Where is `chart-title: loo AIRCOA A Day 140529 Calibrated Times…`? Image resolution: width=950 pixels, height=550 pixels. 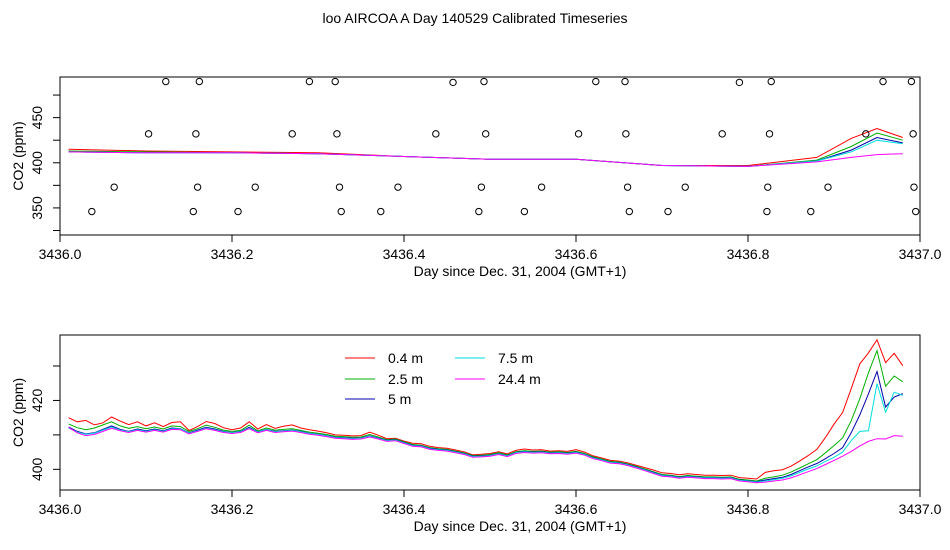 chart-title: loo AIRCOA A Day 140529 Calibrated Times… is located at coordinates (475, 18).